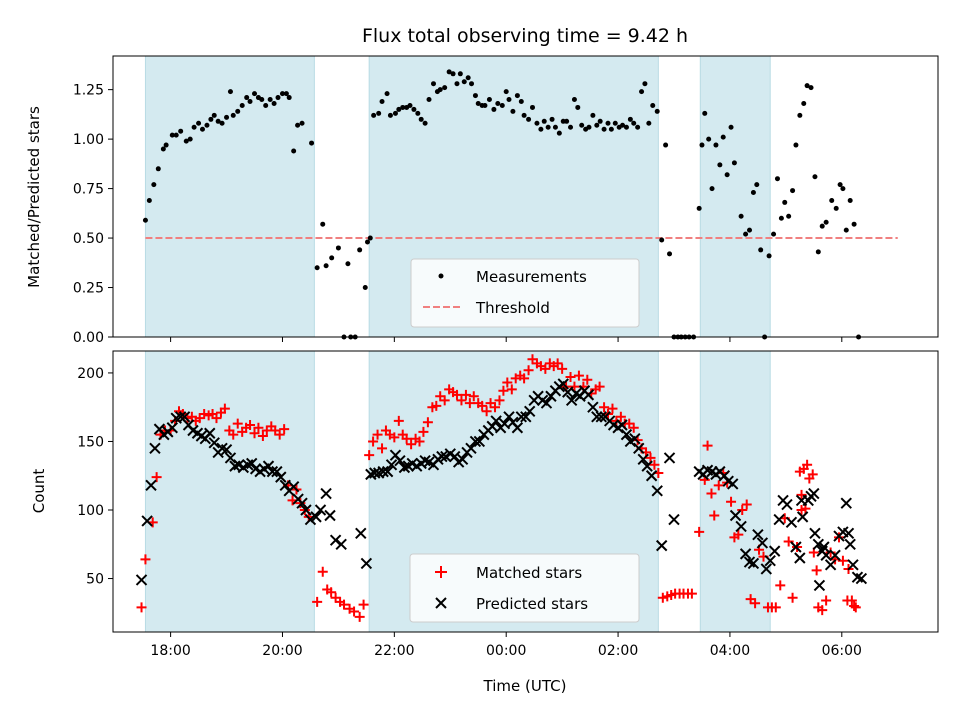 The image size is (960, 720). Describe the element at coordinates (88, 91) in the screenshot. I see `top-y-tick-label: 1.25` at that location.